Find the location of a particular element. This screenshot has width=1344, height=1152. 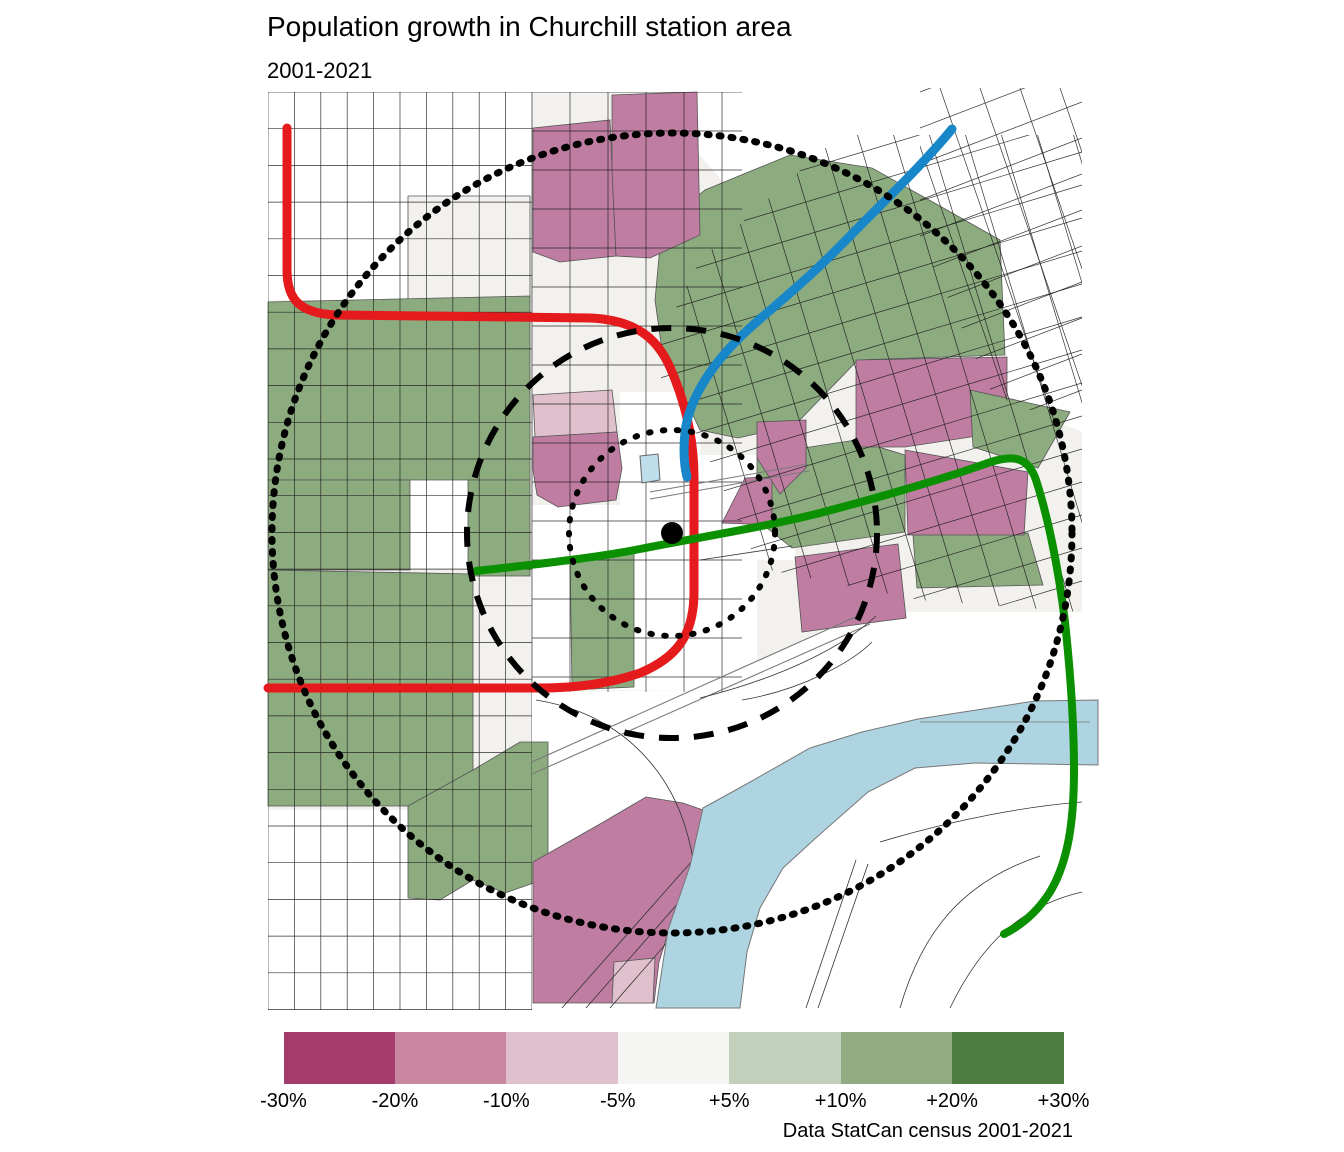

river is located at coordinates (877, 854).